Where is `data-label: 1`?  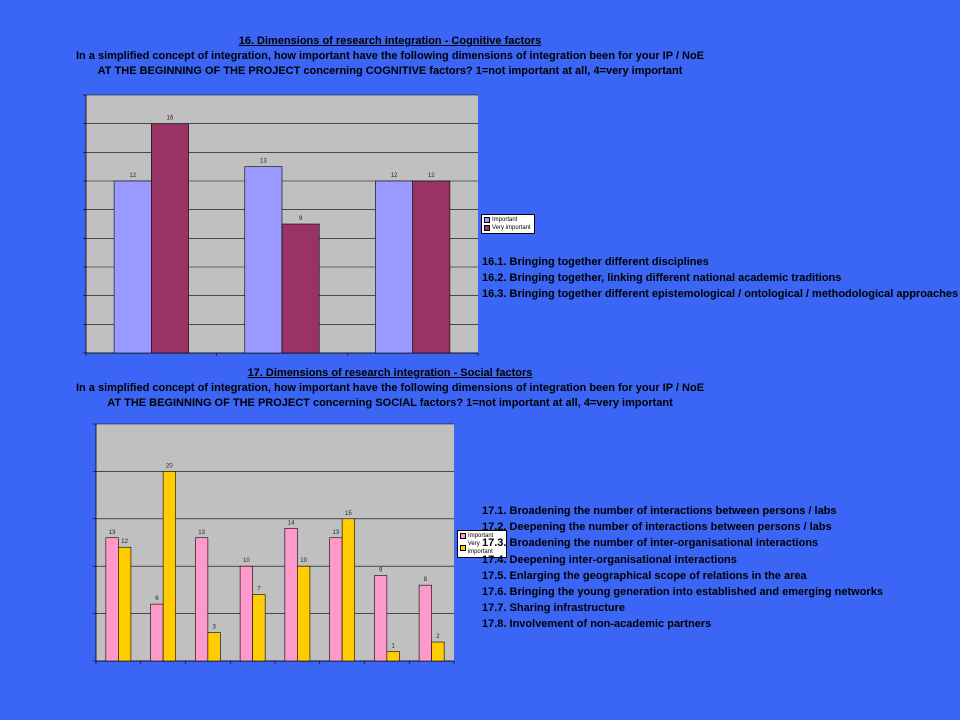
data-label: 1 is located at coordinates (393, 647).